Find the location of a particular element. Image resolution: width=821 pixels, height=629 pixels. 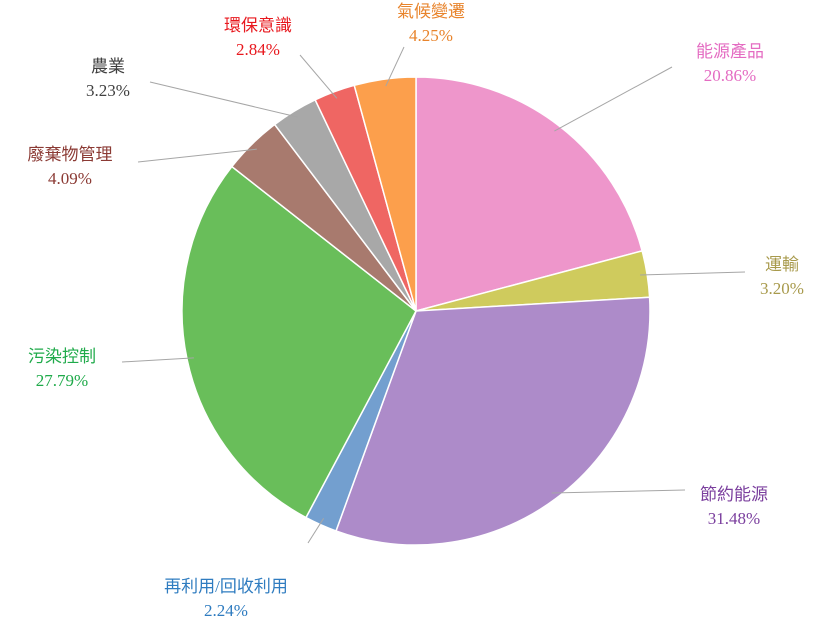

slice-label-value-2: 3.20% is located at coordinates (782, 288).